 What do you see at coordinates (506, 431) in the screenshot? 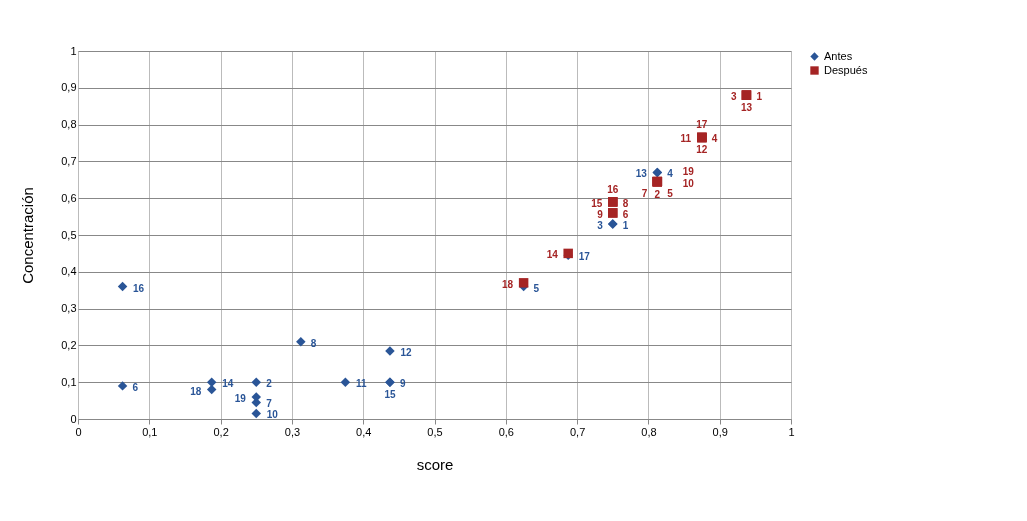
I see `x-tick-label: 0,6` at bounding box center [506, 431].